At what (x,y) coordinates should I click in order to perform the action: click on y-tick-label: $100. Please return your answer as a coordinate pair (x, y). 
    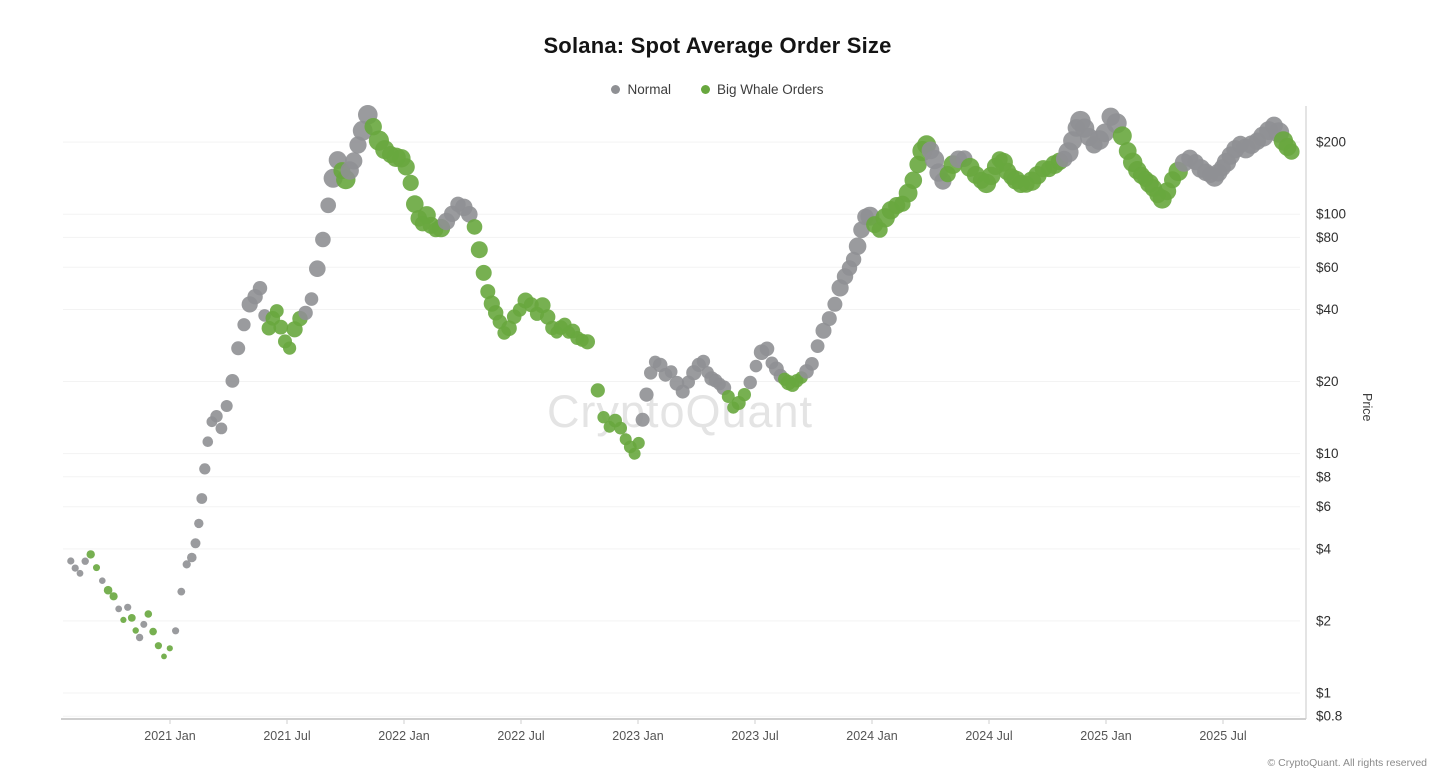
    Looking at the image, I should click on (1331, 214).